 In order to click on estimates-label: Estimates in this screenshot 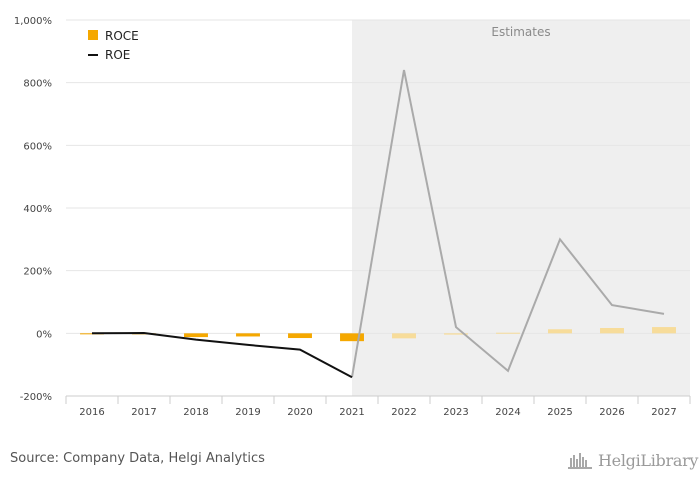, I will do `click(520, 32)`.